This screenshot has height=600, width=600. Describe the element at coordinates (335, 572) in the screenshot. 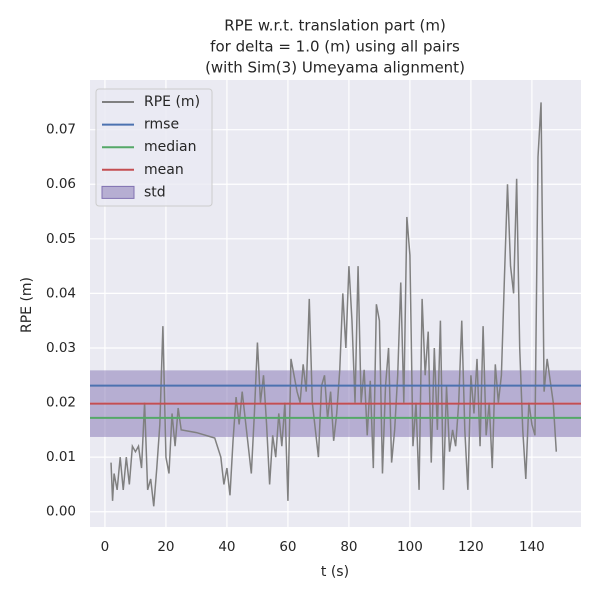

I see `x-axis-label: t (s)` at that location.